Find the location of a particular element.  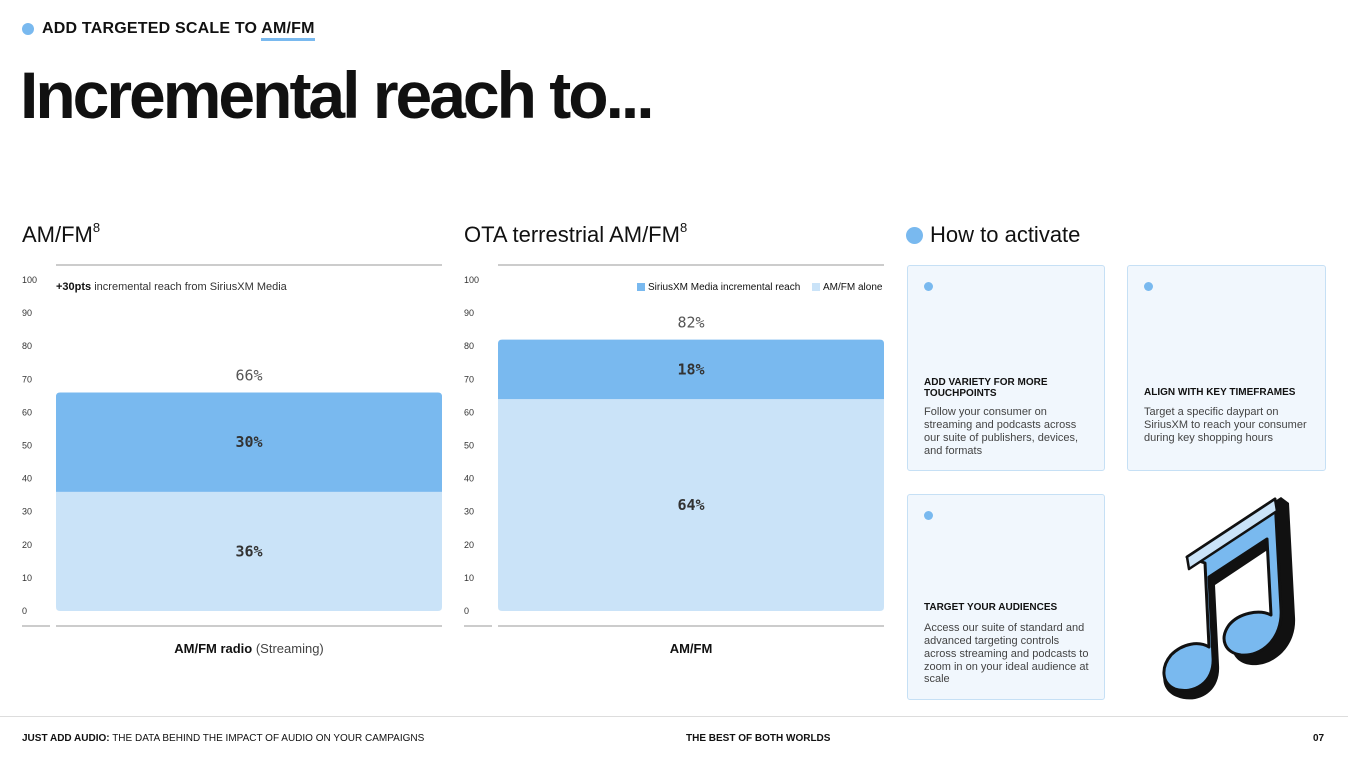

footer-divider is located at coordinates (674, 716).